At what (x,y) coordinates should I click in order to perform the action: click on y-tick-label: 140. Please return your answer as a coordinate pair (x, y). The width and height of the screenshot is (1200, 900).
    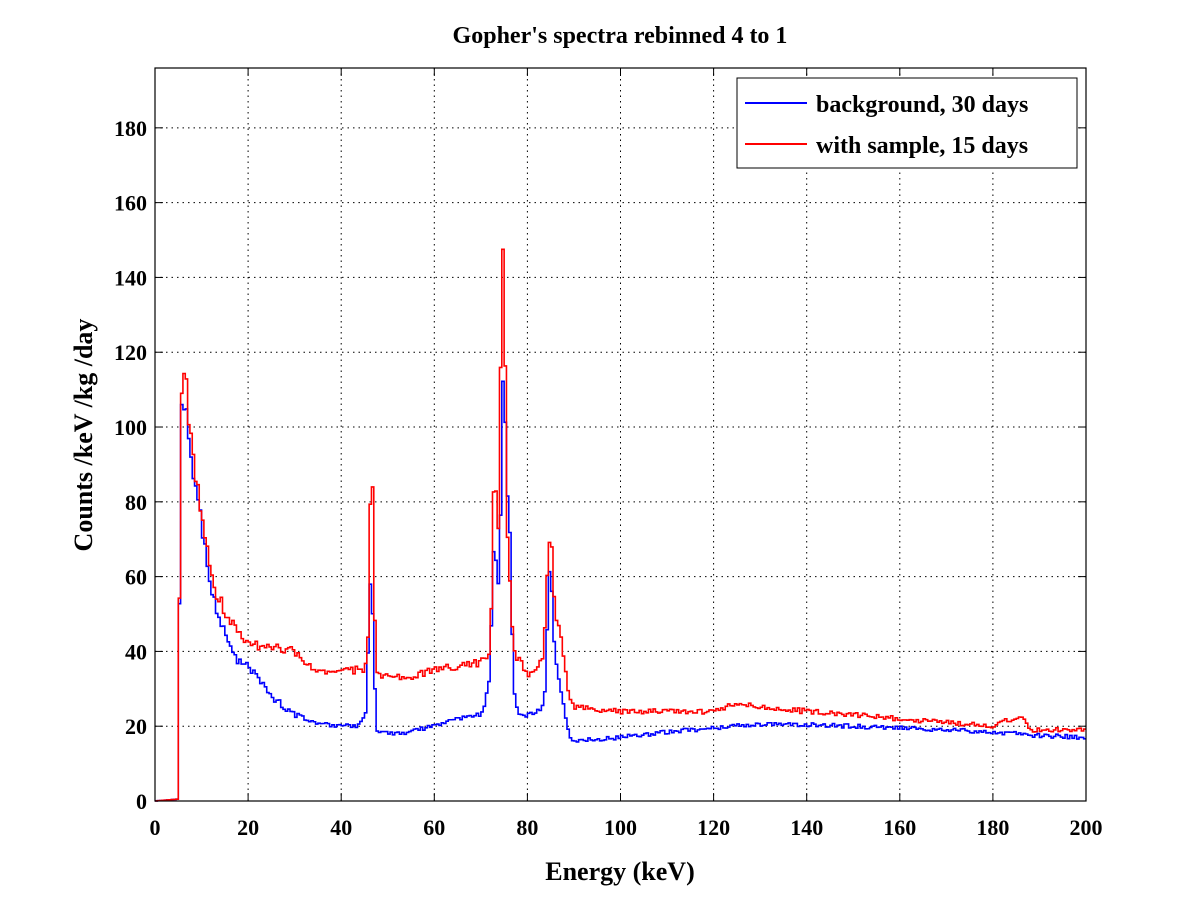
    Looking at the image, I should click on (130, 277).